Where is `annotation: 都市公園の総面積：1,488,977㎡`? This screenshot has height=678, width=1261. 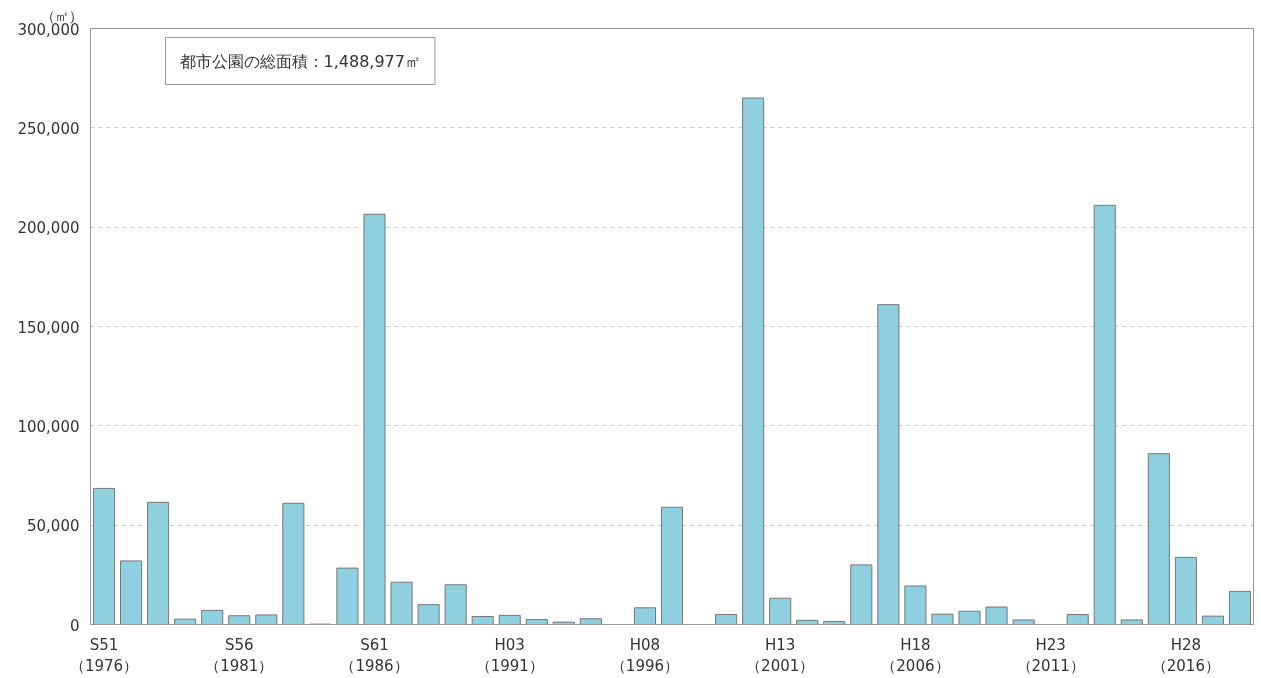
annotation: 都市公園の総面積：1,488,977㎡ is located at coordinates (300, 61).